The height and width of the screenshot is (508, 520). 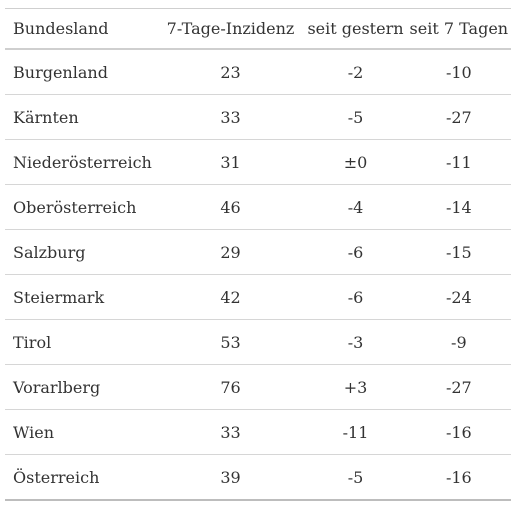 What do you see at coordinates (355, 387) in the screenshot?
I see `change-since-yesterday: +3` at bounding box center [355, 387].